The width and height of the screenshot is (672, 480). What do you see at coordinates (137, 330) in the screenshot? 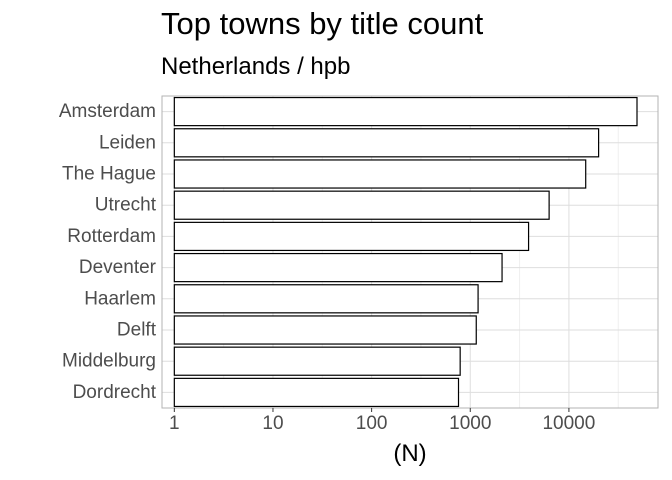
I see `category-label: Delft` at bounding box center [137, 330].